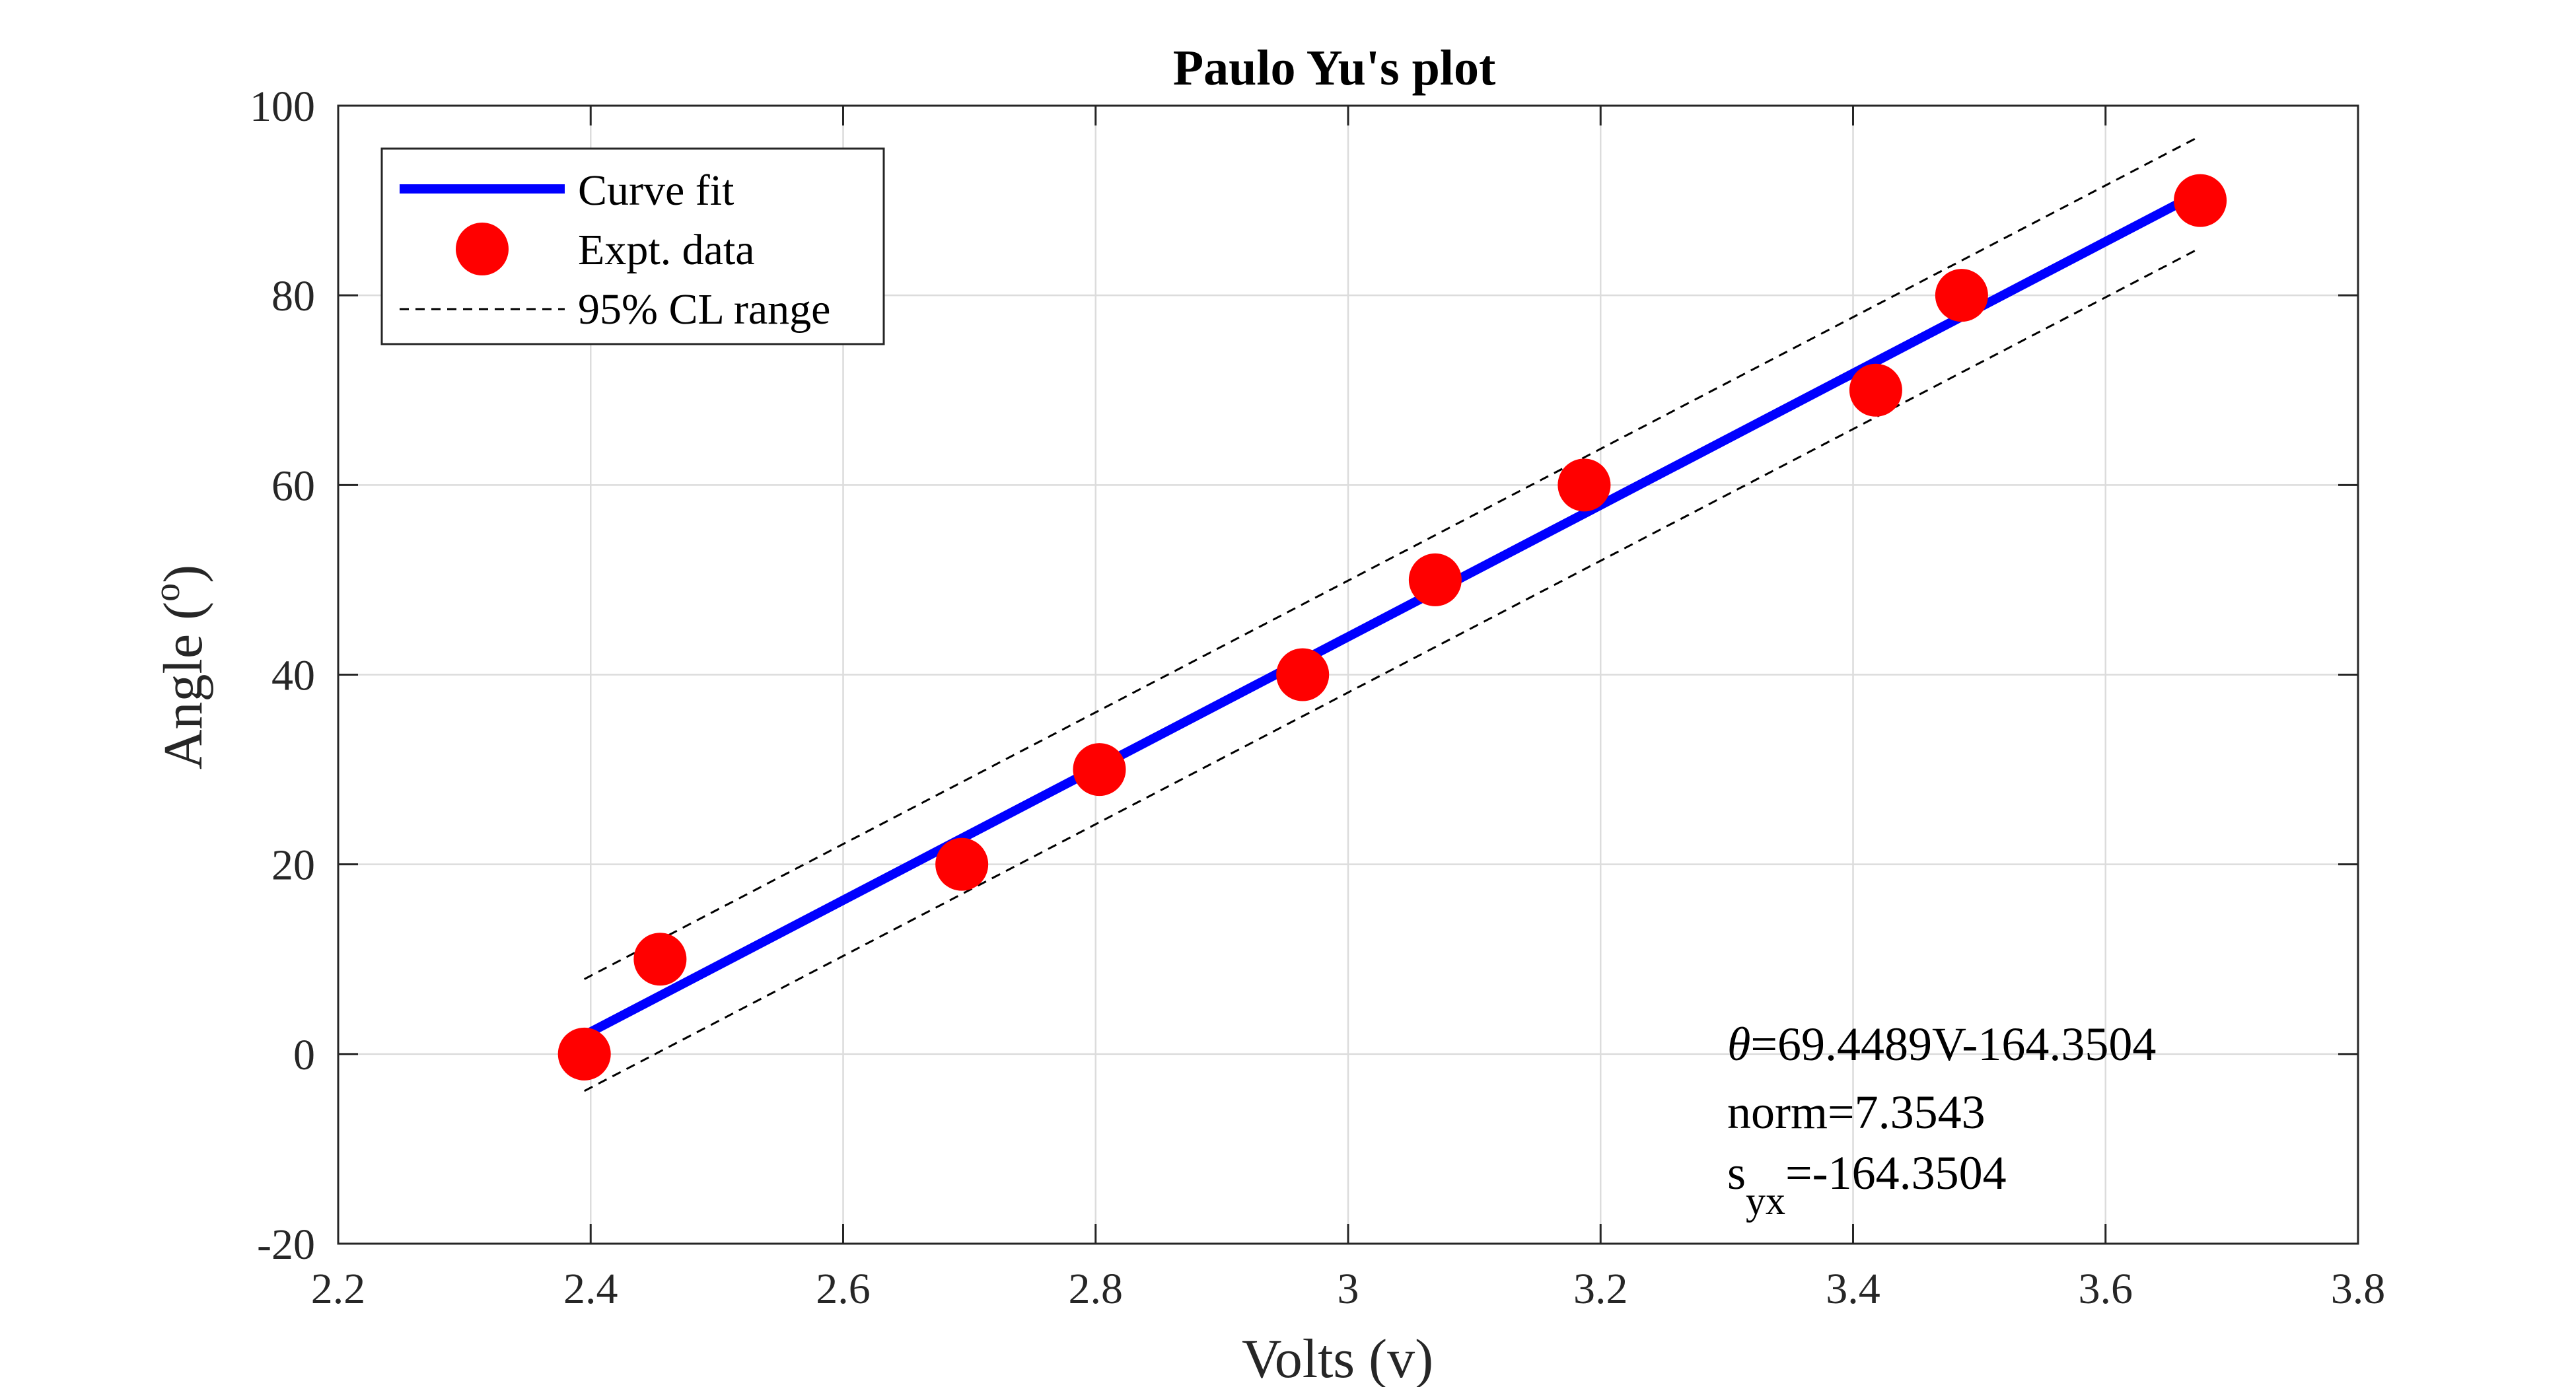 The image size is (2576, 1387). Describe the element at coordinates (1896, 1173) in the screenshot. I see `syx-value: =-164.3504` at that location.